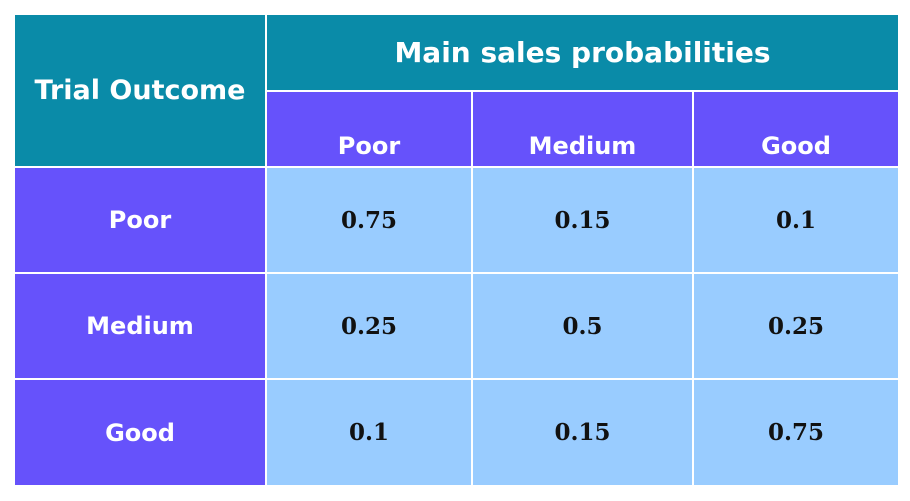 The width and height of the screenshot is (910, 501). I want to click on column-header: Poor, so click(369, 129).